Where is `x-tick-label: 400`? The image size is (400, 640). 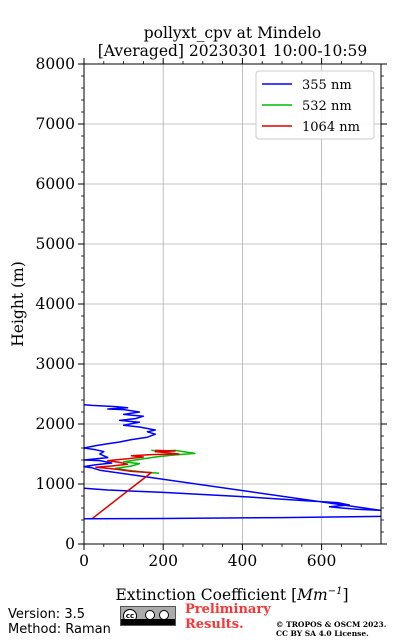
x-tick-label: 400 is located at coordinates (243, 561).